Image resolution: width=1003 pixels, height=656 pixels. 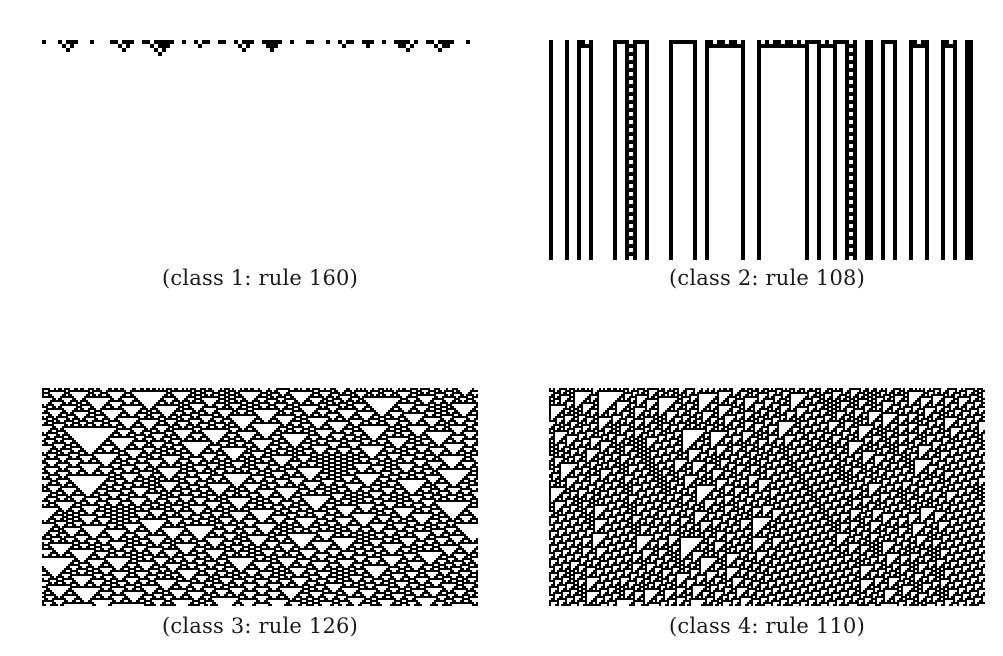 I want to click on rule-110-automaton, so click(x=767, y=497).